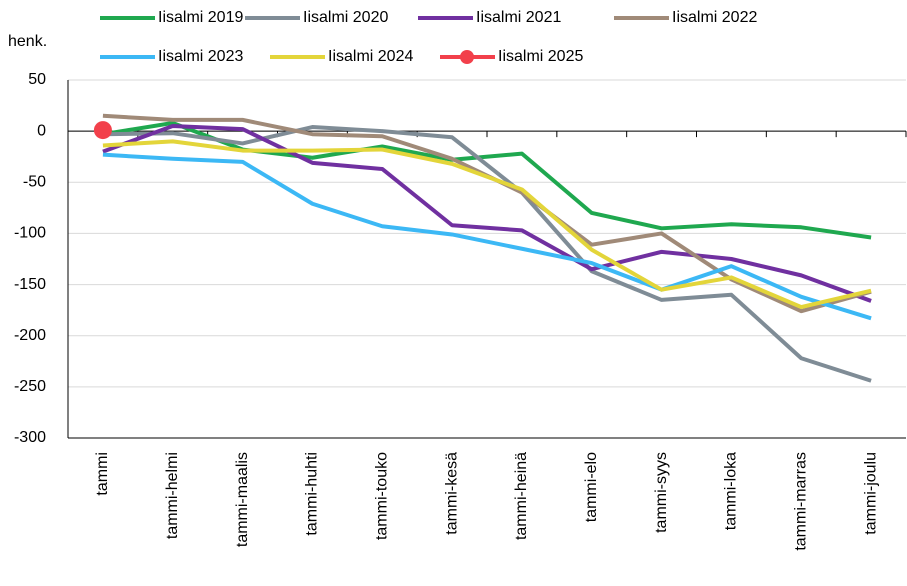 The width and height of the screenshot is (907, 586). I want to click on y-tick-label: -300, so click(30, 437).